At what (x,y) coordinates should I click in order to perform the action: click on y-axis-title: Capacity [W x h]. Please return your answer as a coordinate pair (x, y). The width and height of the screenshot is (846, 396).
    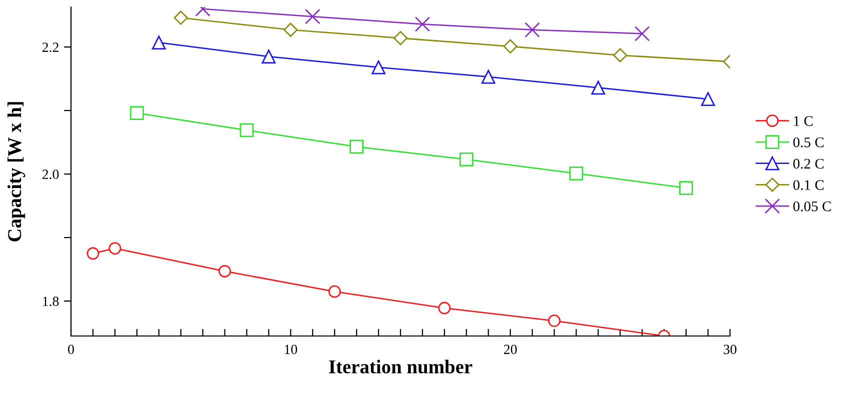
    Looking at the image, I should click on (16, 172).